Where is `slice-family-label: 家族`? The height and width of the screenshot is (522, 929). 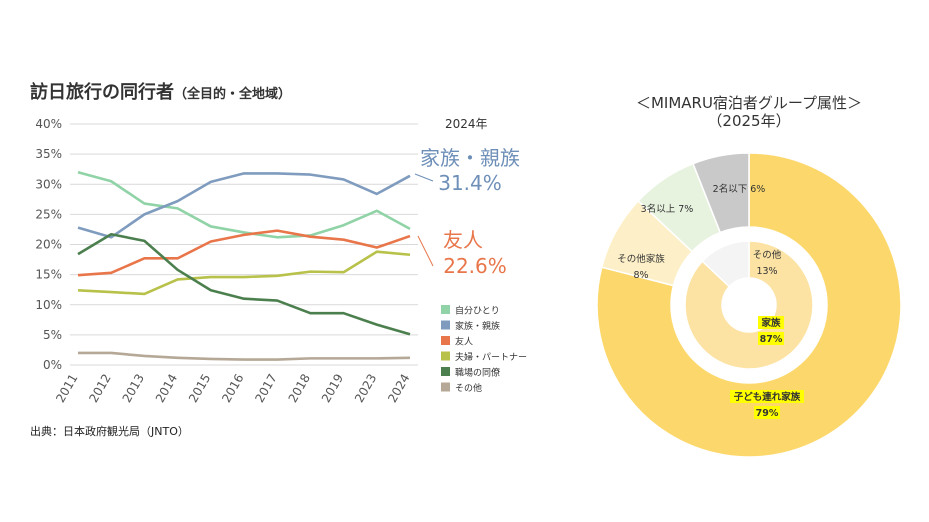
slice-family-label: 家族 is located at coordinates (771, 323).